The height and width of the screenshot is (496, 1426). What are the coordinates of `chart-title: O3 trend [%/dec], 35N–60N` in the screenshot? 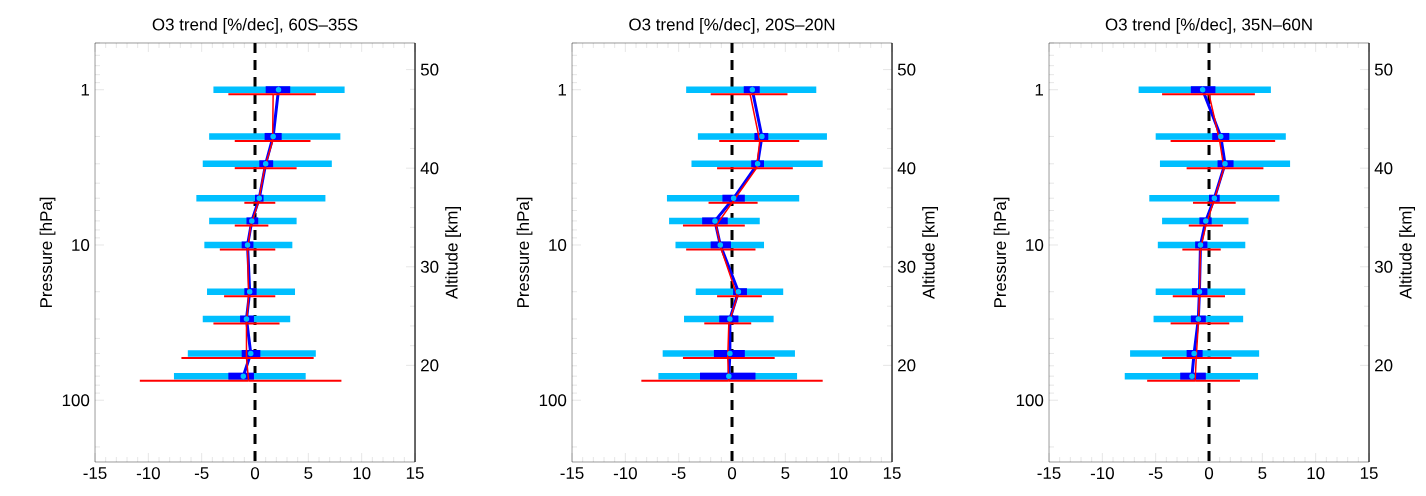 It's located at (1208, 26).